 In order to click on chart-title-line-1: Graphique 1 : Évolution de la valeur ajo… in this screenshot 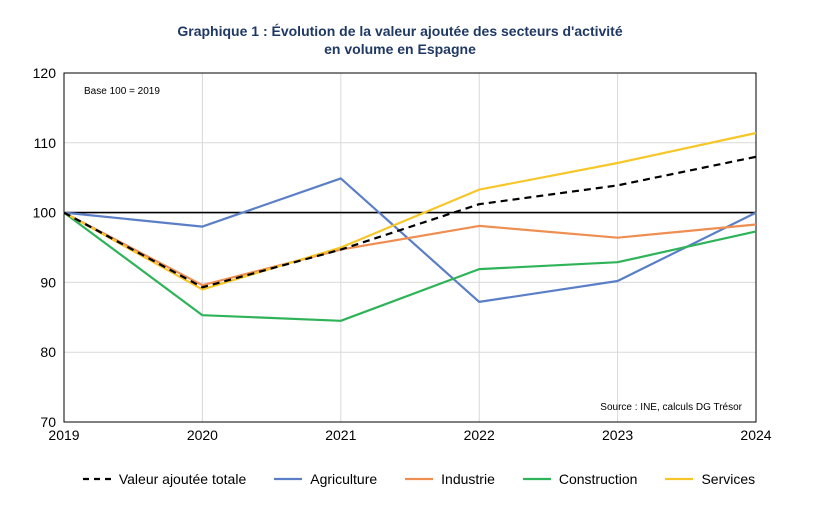, I will do `click(400, 31)`.